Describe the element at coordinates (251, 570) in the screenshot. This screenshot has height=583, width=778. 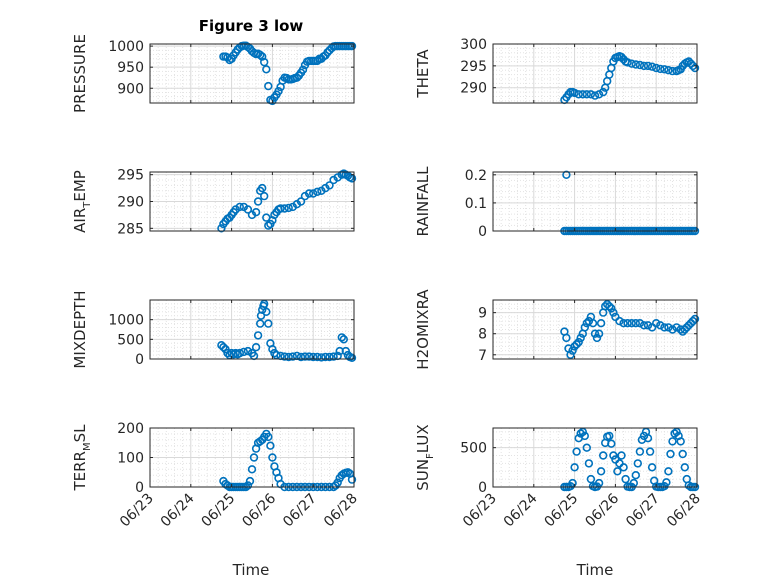
I see `x-axis-label-left: Time` at that location.